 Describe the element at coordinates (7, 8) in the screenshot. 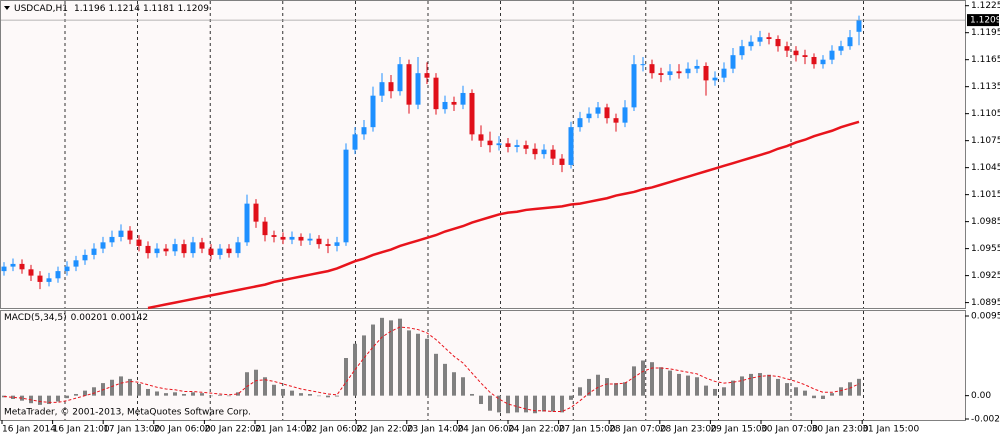

I see `menu-arrow` at that location.